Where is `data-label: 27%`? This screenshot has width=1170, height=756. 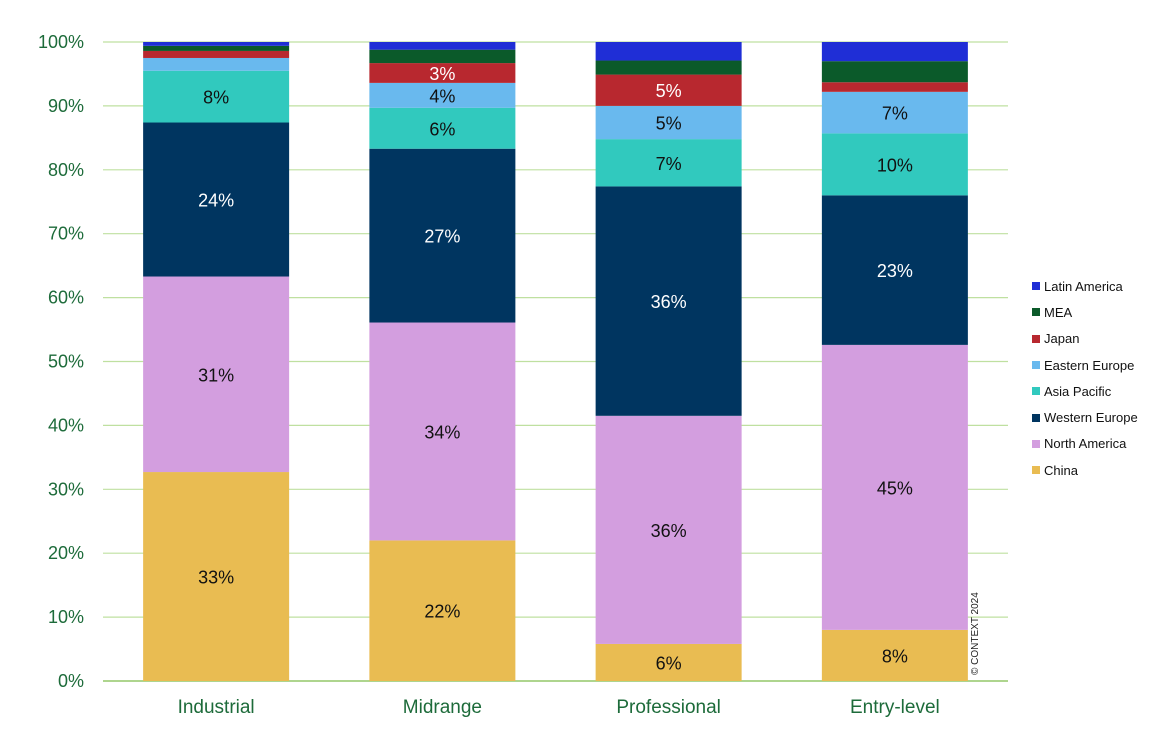
data-label: 27% is located at coordinates (442, 237).